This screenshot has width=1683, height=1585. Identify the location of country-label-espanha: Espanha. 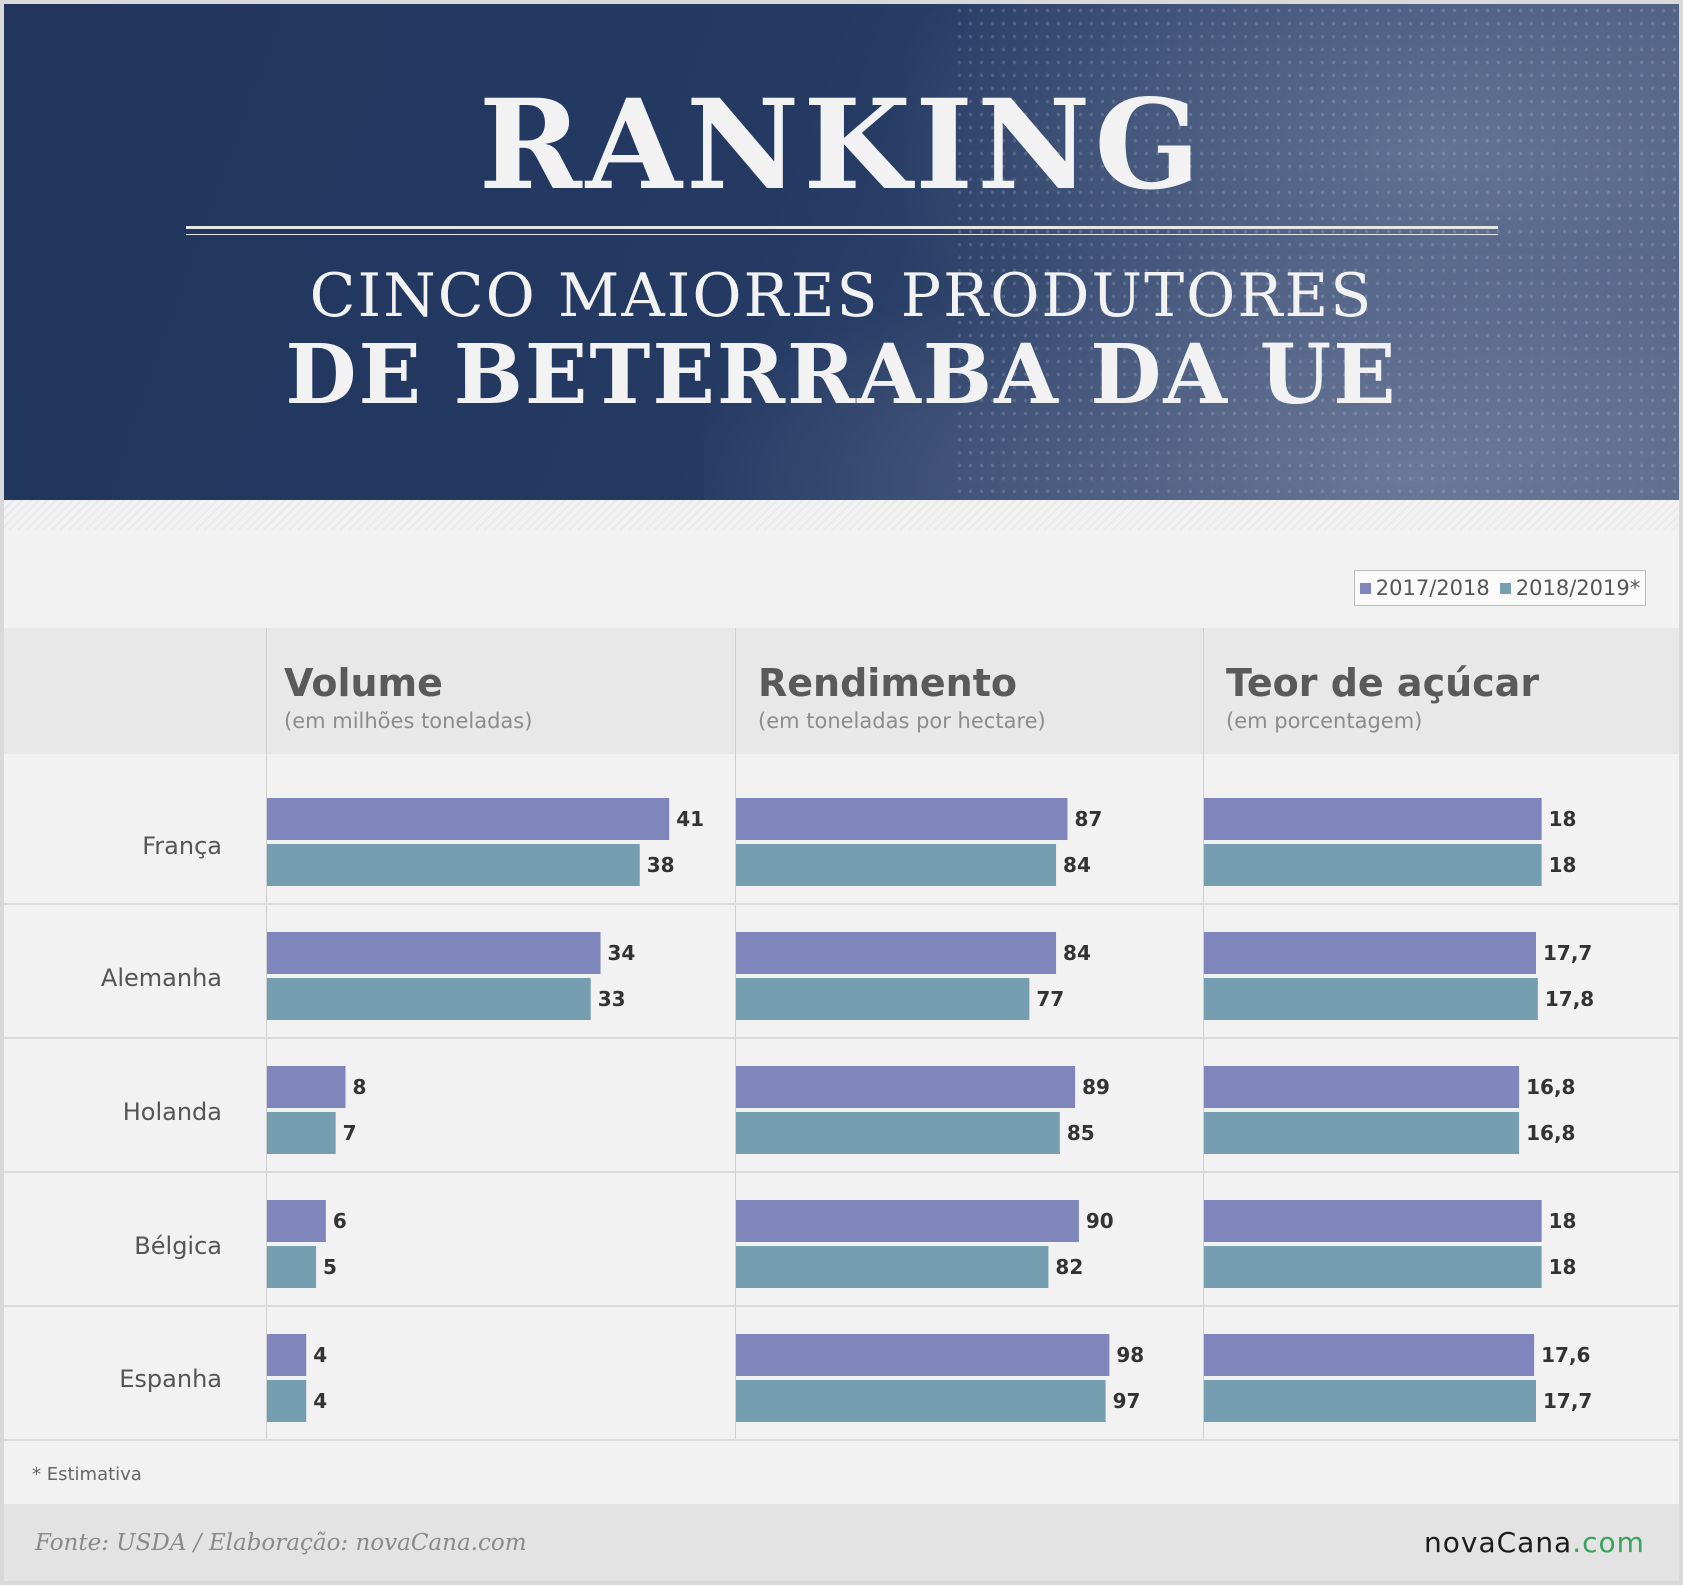
(170, 1379).